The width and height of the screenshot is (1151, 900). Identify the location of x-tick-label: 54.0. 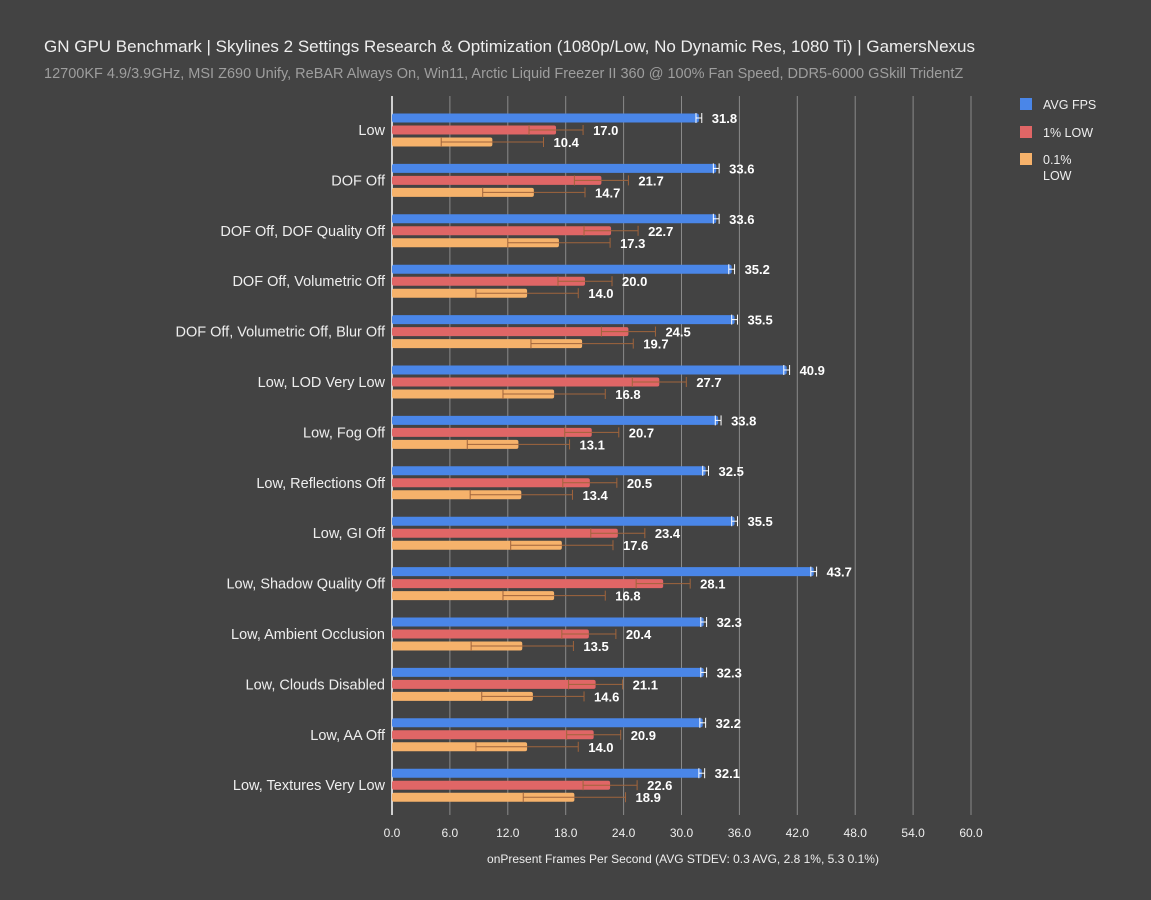
(913, 833).